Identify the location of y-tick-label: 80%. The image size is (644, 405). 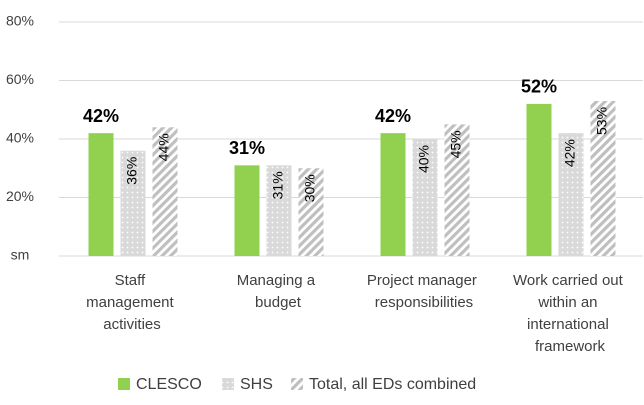
(20, 21).